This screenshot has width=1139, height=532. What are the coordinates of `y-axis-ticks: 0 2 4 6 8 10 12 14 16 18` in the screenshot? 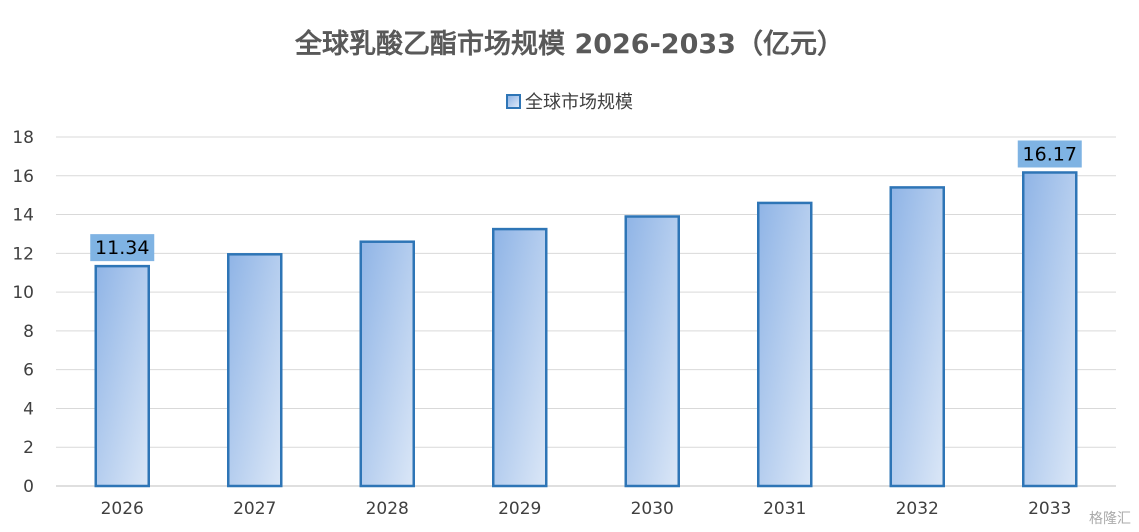 It's located at (23, 312).